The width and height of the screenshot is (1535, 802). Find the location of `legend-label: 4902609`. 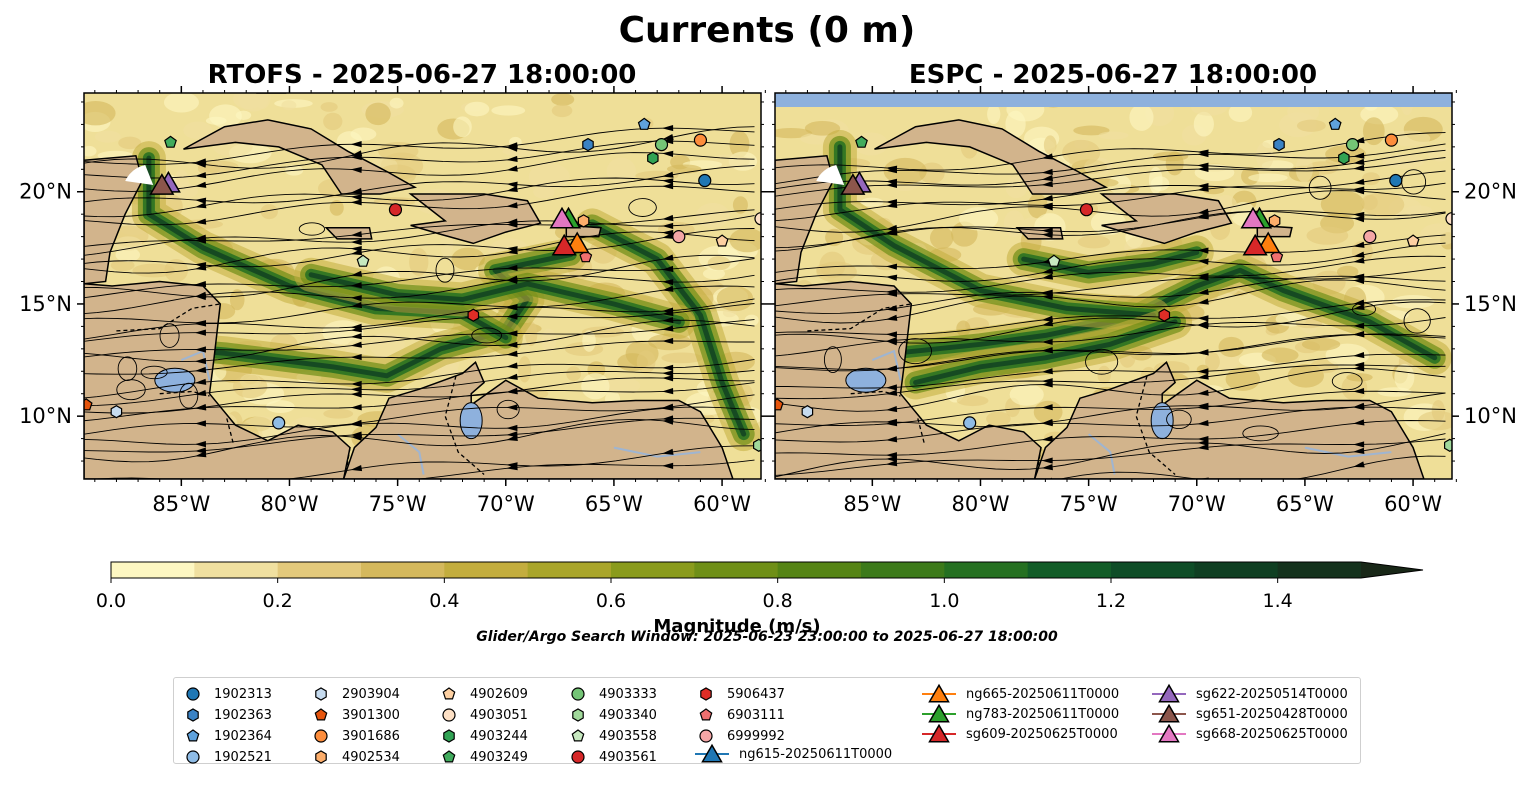

legend-label: 4902609 is located at coordinates (499, 694).